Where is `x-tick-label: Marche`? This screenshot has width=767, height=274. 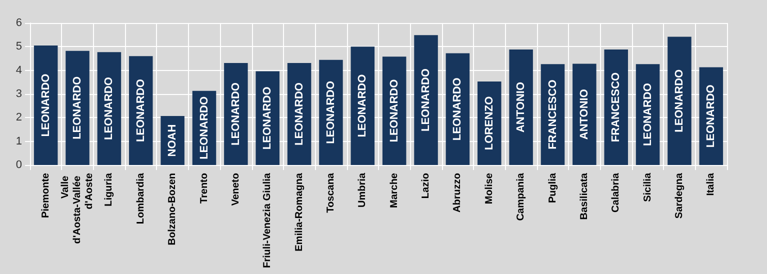
x-tick-label: Marche is located at coordinates (394, 190).